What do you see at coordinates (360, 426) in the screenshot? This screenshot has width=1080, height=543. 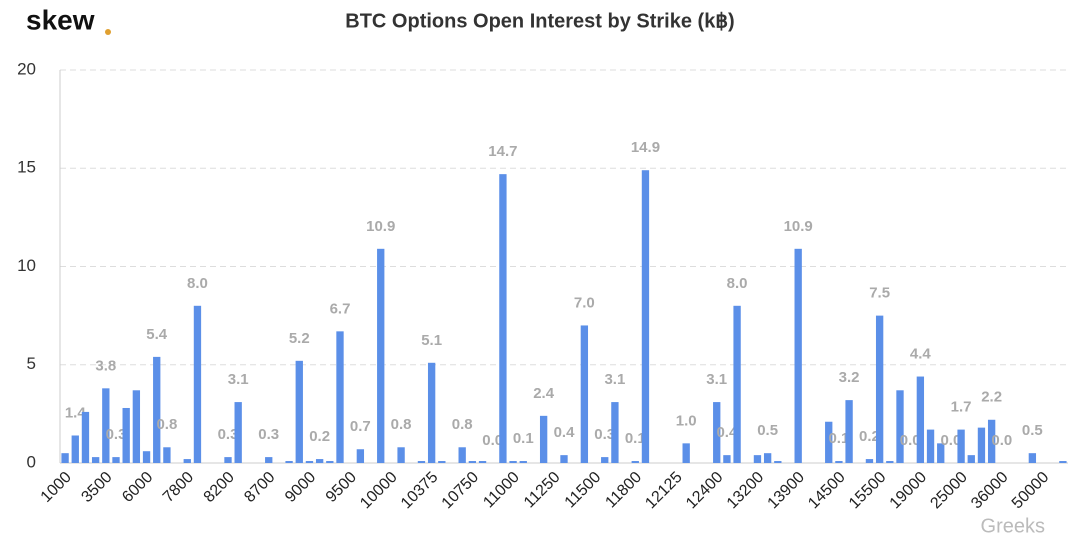 I see `data-label: 0.7` at bounding box center [360, 426].